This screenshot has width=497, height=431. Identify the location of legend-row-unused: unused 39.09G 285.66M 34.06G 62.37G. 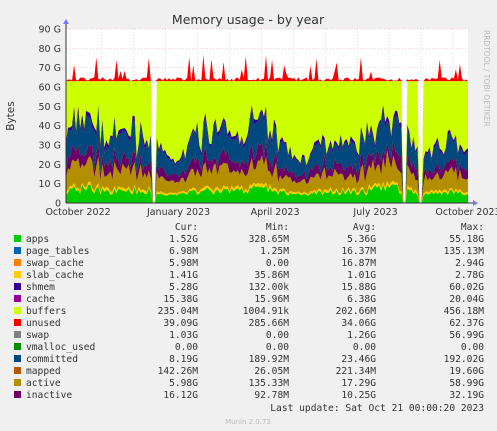
(249, 323).